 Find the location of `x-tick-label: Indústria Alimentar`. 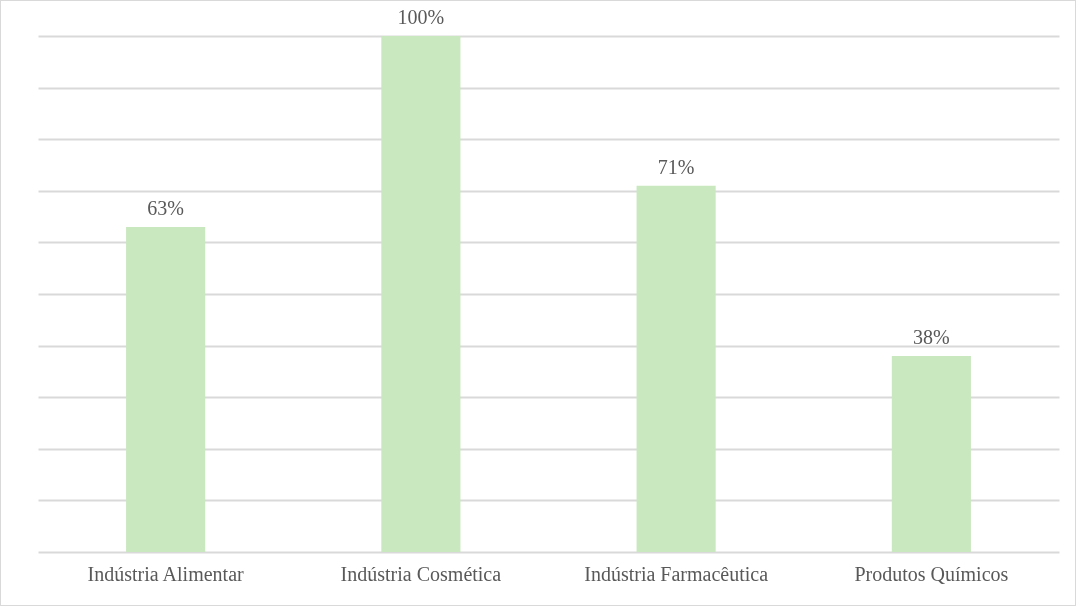

x-tick-label: Indústria Alimentar is located at coordinates (165, 573).